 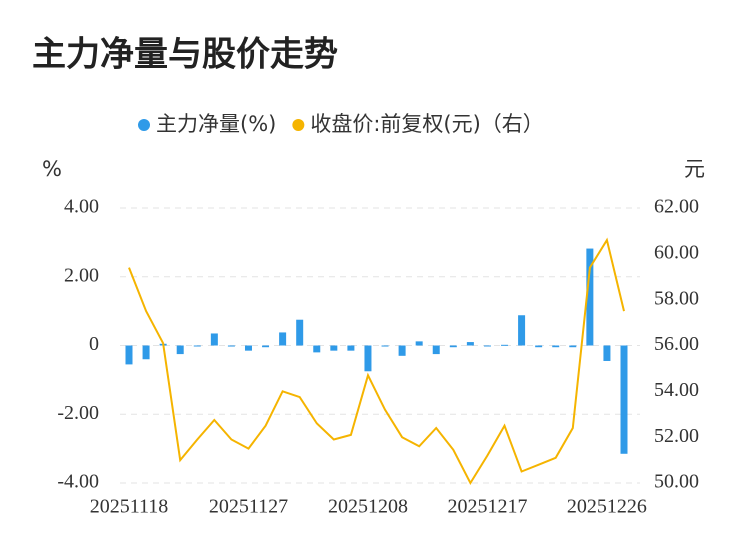 I want to click on y-tick-label: -2.00, so click(x=78, y=413).